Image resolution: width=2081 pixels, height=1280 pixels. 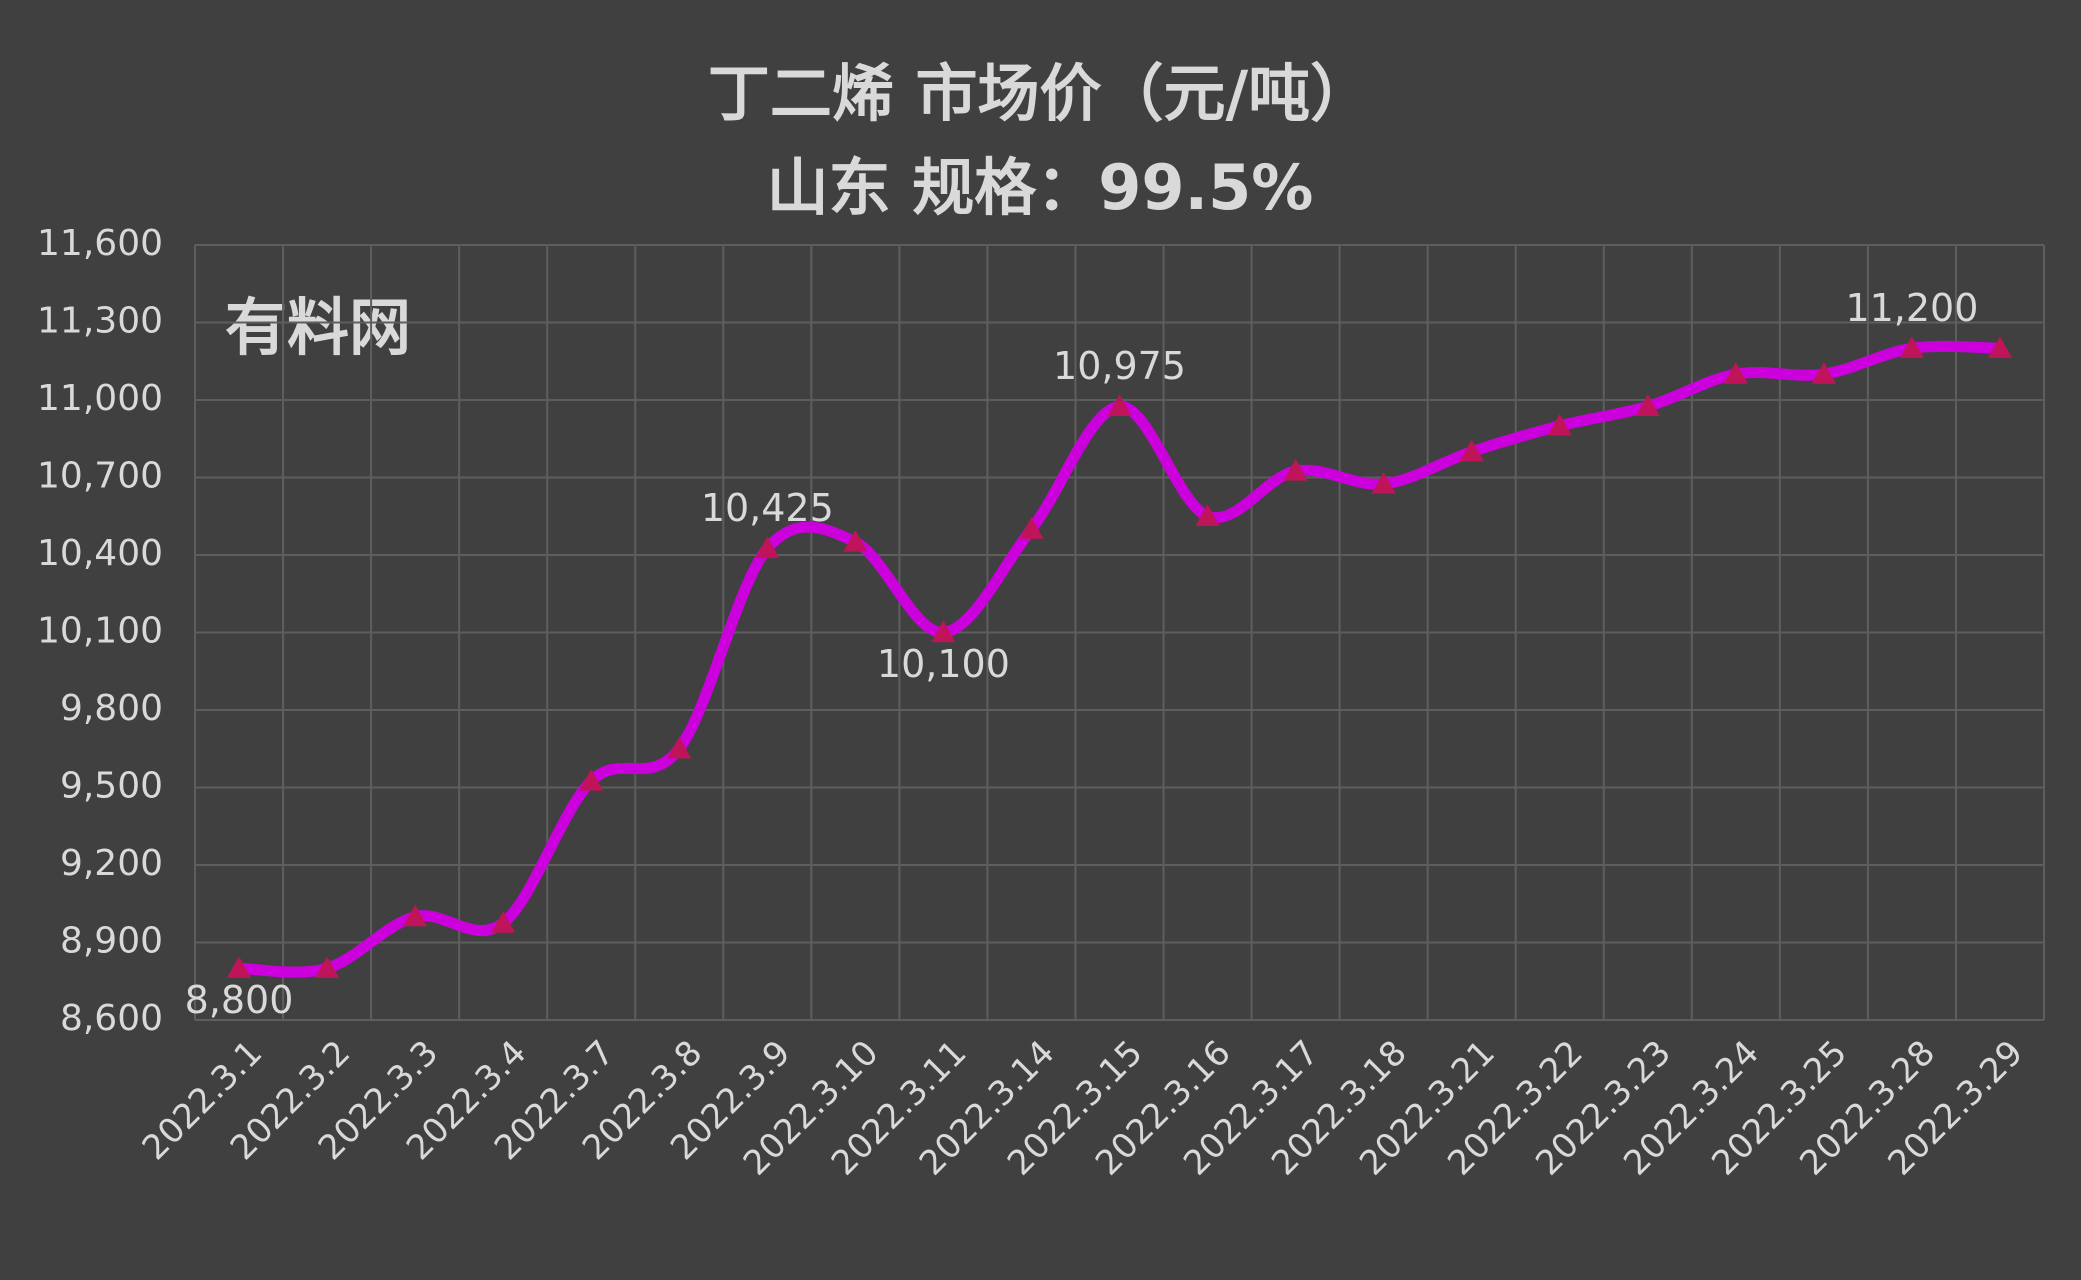 What do you see at coordinates (1040, 93) in the screenshot?
I see `chart-title: 丁二烯 市场价（元/吨）` at bounding box center [1040, 93].